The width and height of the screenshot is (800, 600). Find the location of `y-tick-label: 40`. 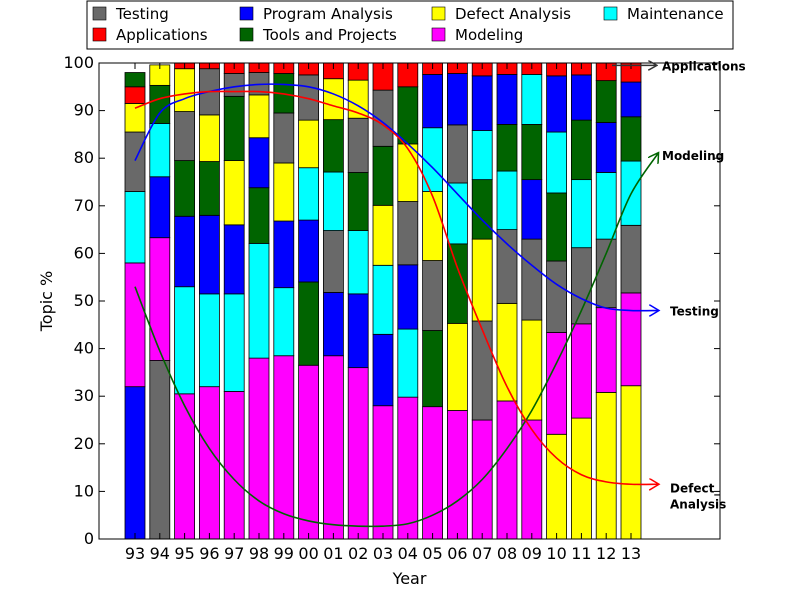

y-tick-label: 40 is located at coordinates (84, 348).